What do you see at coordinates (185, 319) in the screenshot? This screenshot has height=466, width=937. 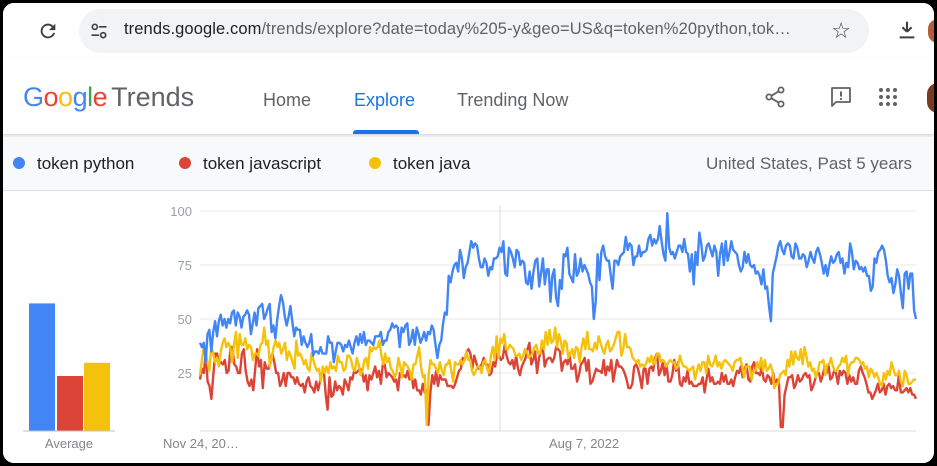 I see `y-tick-label: 50` at bounding box center [185, 319].